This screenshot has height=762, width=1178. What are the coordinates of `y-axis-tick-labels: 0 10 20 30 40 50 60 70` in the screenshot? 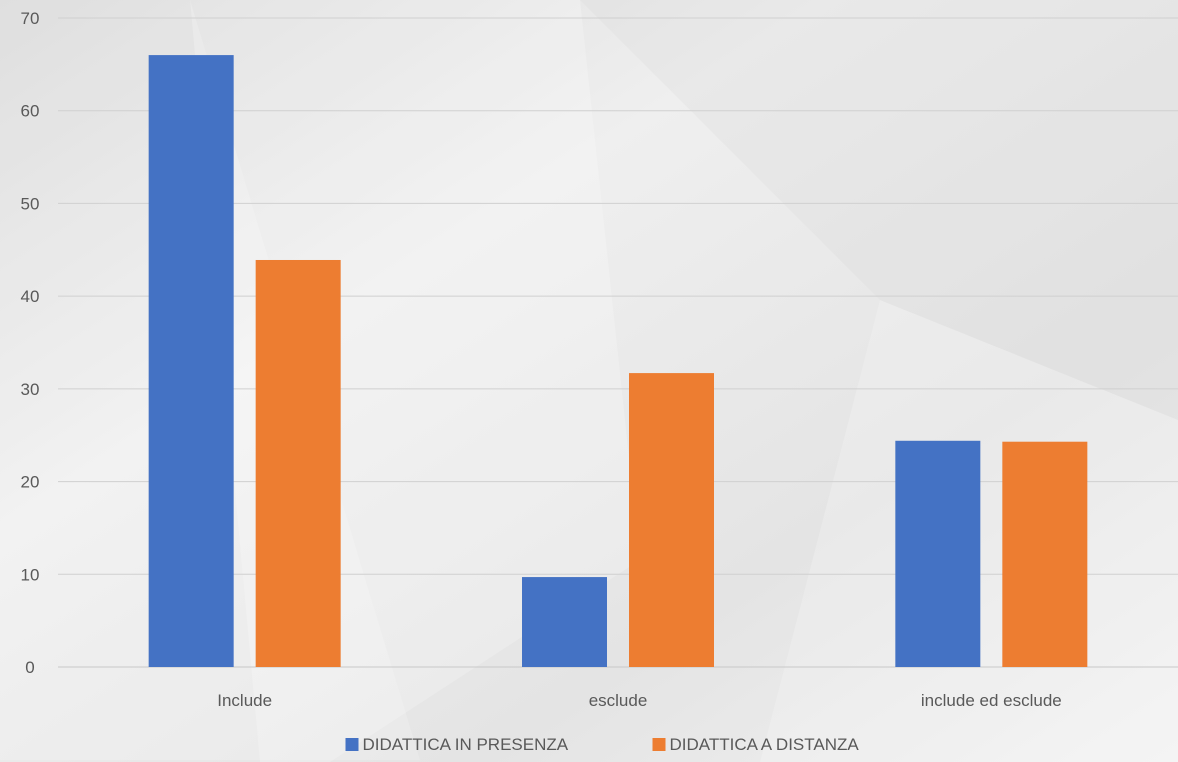 It's located at (30, 343).